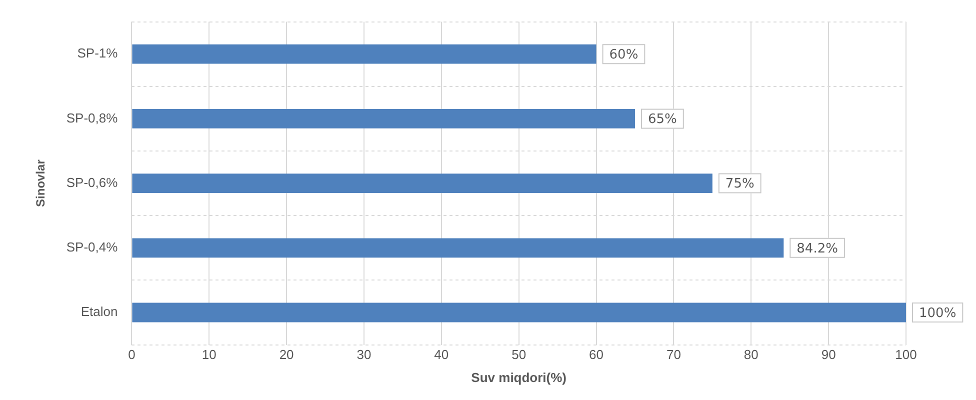 Image resolution: width=976 pixels, height=400 pixels. Describe the element at coordinates (673, 354) in the screenshot. I see `x-tick-label: 70` at that location.